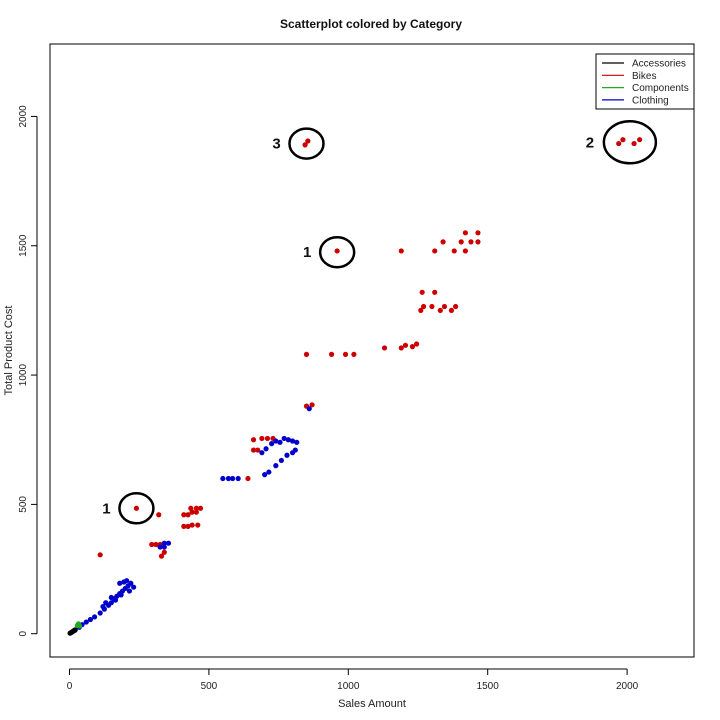 The width and height of the screenshot is (720, 720). I want to click on x-tick-label: 500, so click(209, 686).